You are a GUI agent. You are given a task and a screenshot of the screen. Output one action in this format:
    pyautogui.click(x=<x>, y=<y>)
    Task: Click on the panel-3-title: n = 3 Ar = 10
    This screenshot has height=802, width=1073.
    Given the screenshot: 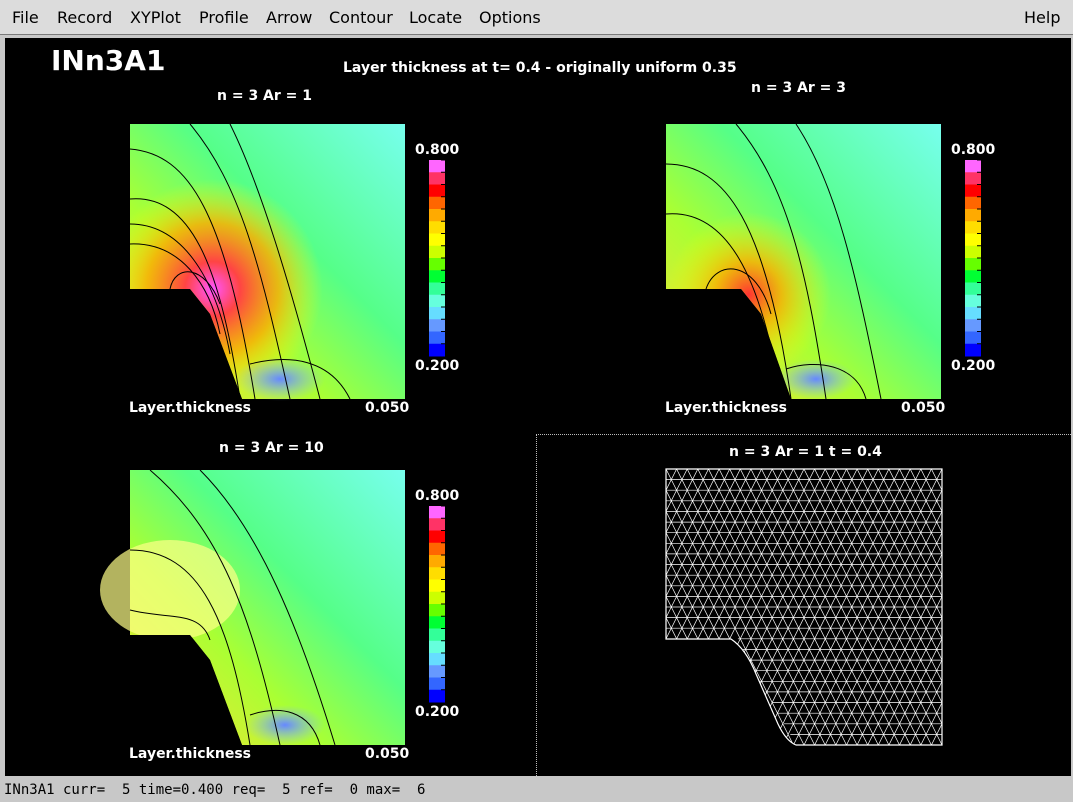 What is the action you would take?
    pyautogui.click(x=271, y=448)
    